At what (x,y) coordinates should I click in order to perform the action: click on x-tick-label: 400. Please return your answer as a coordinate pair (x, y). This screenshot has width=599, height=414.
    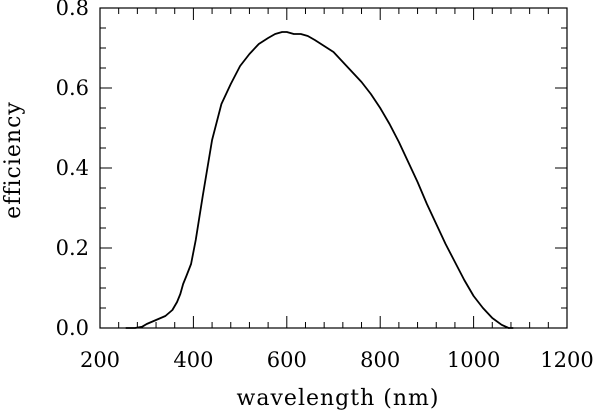
    Looking at the image, I should click on (193, 360).